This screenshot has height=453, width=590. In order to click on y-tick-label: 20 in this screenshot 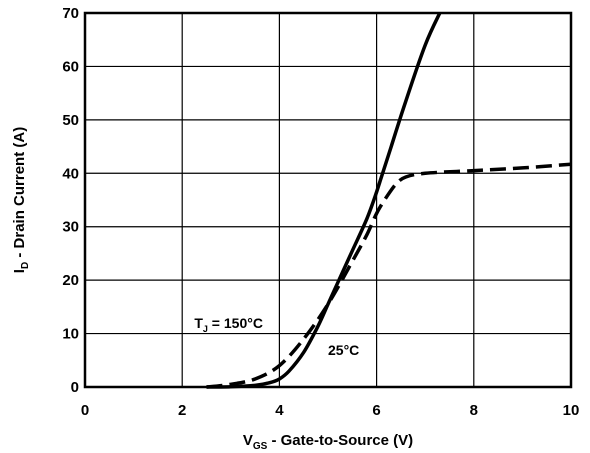, I will do `click(70, 280)`.